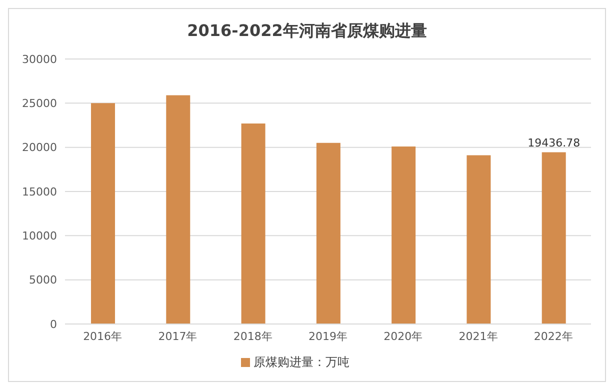 The image size is (612, 388). I want to click on x-tick-label: 2019年, so click(328, 336).